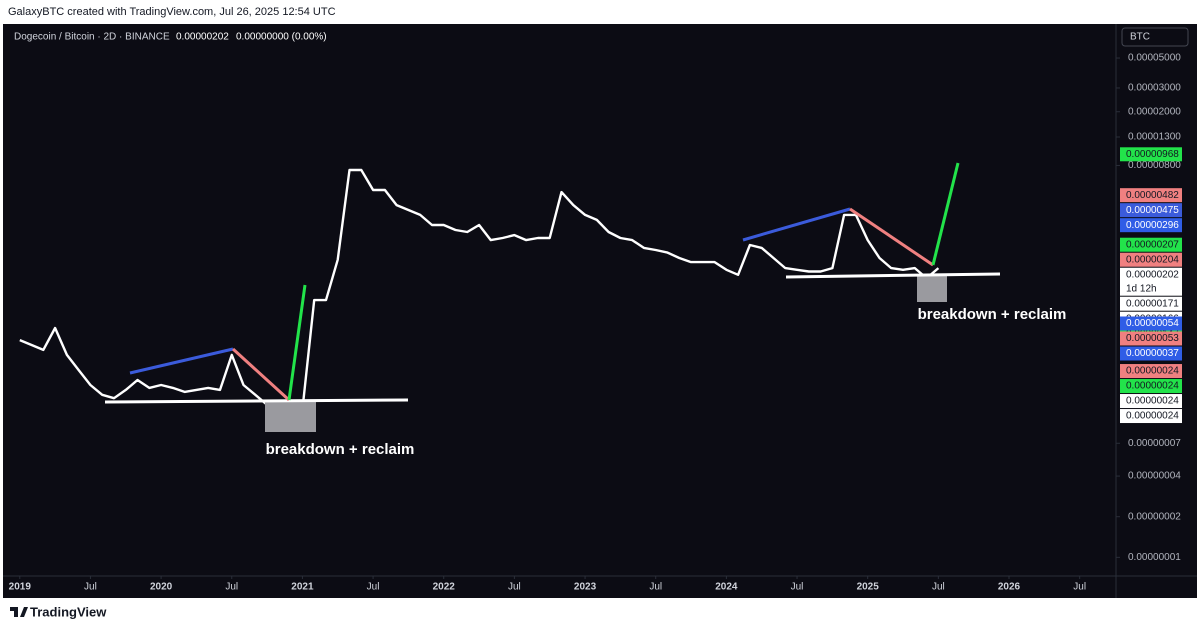 Image resolution: width=1200 pixels, height=634 pixels. Describe the element at coordinates (1152, 274) in the screenshot. I see `price-badge-label: 0.00000202` at that location.